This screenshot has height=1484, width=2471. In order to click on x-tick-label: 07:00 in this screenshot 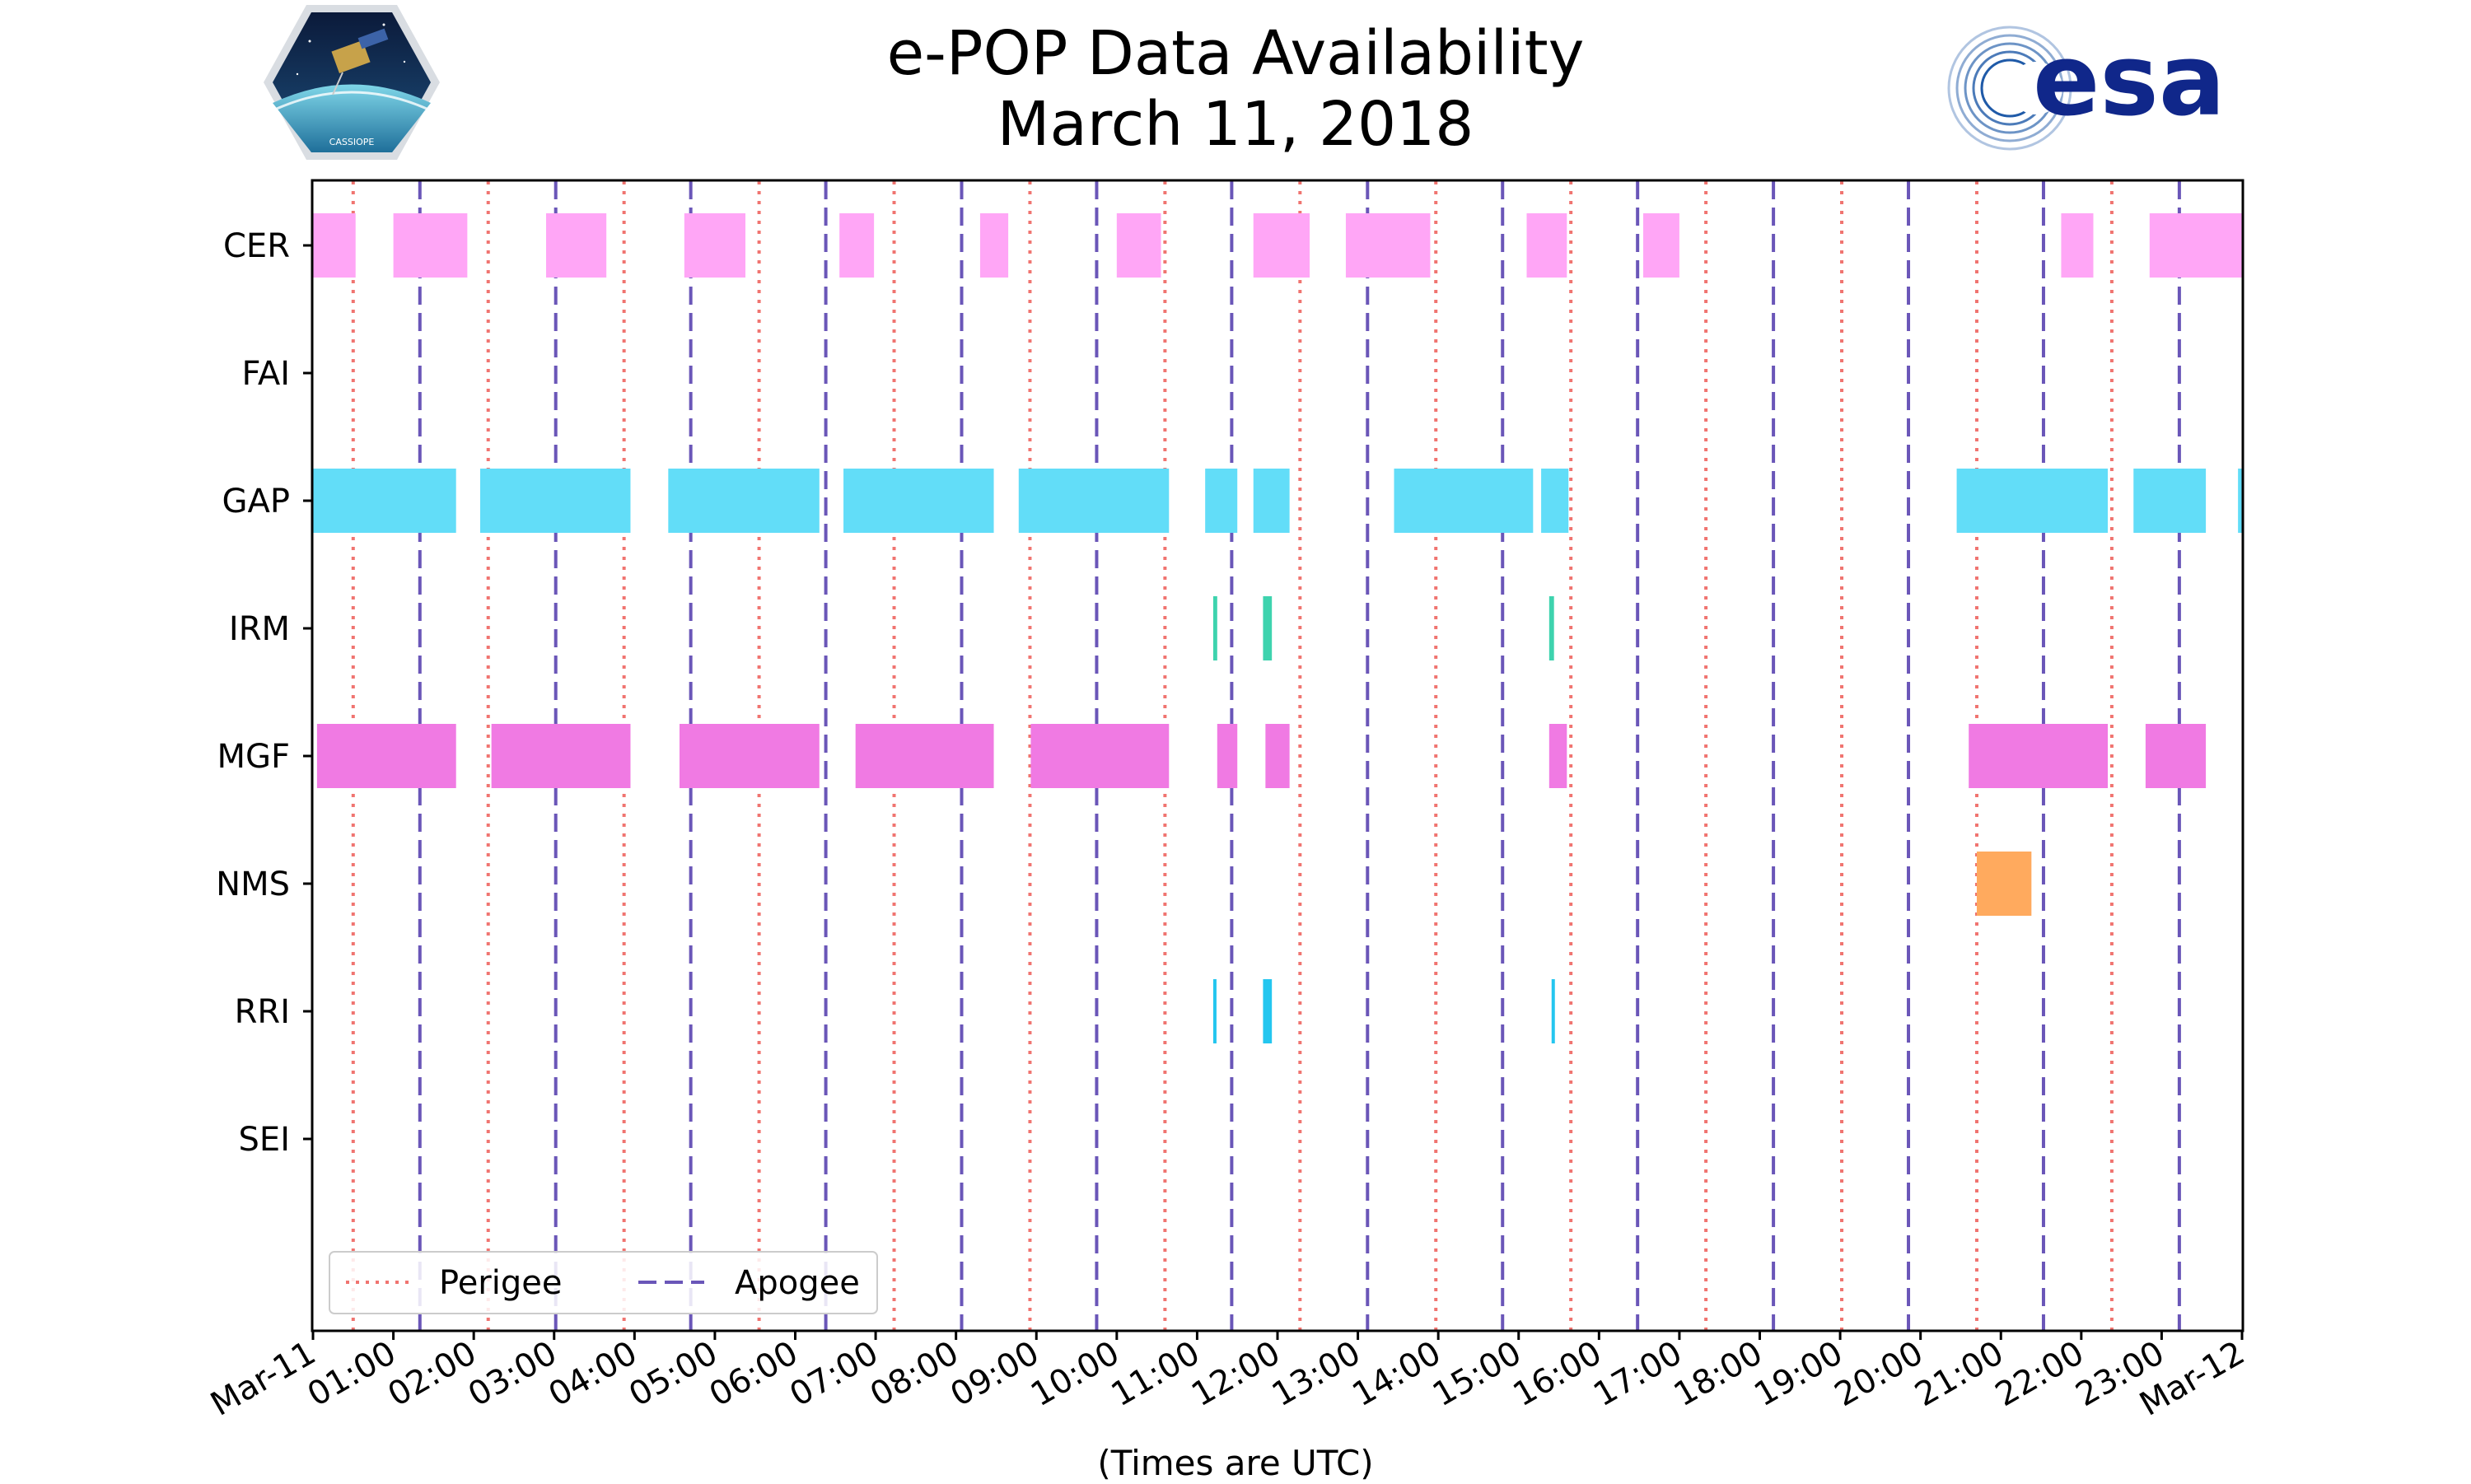, I will do `click(834, 1374)`.